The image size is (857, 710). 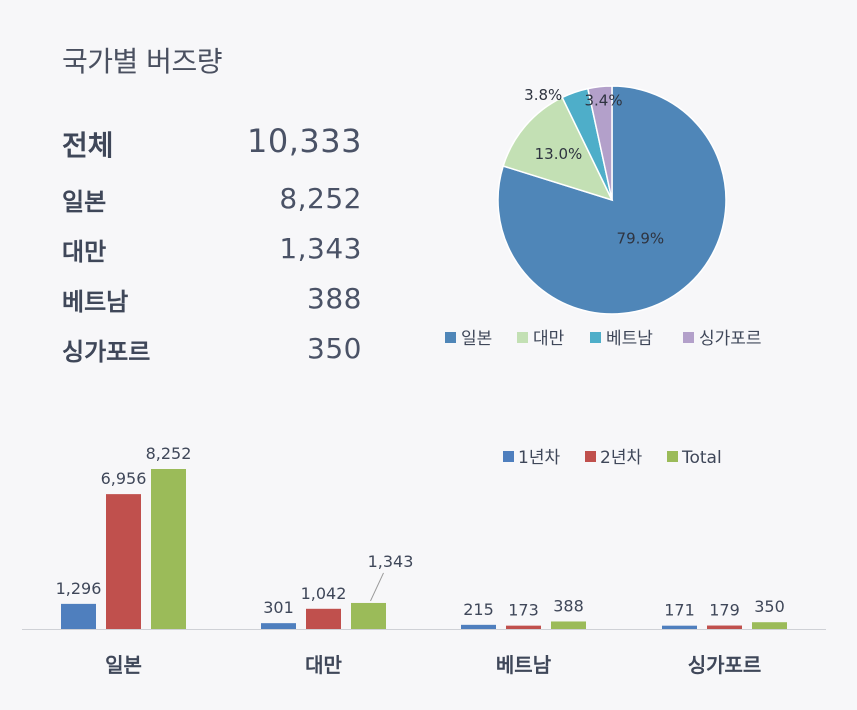 I want to click on bar-data-label: 179, so click(x=724, y=610).